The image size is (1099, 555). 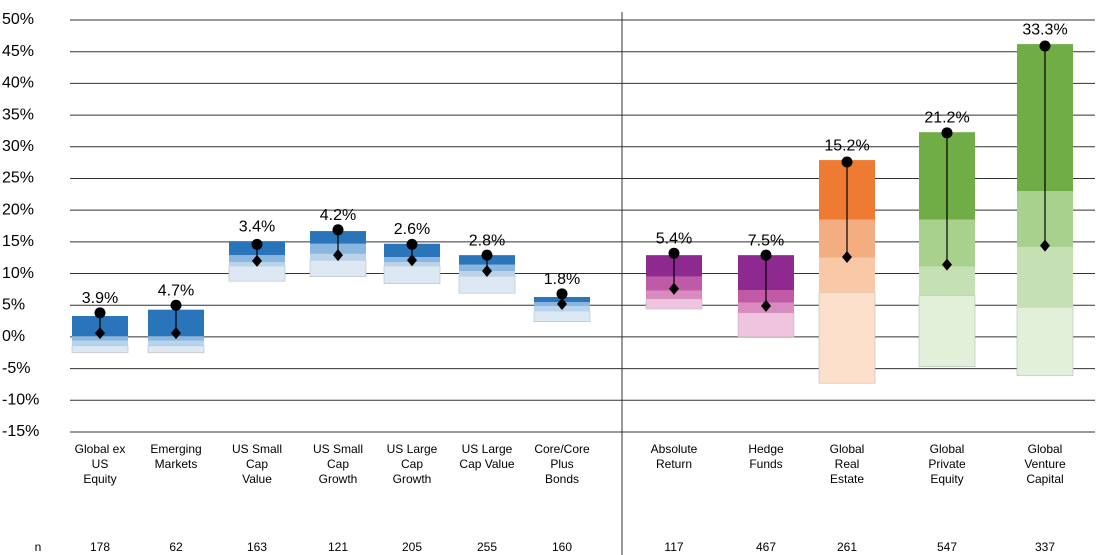 I want to click on n-value: 62, so click(x=176, y=547).